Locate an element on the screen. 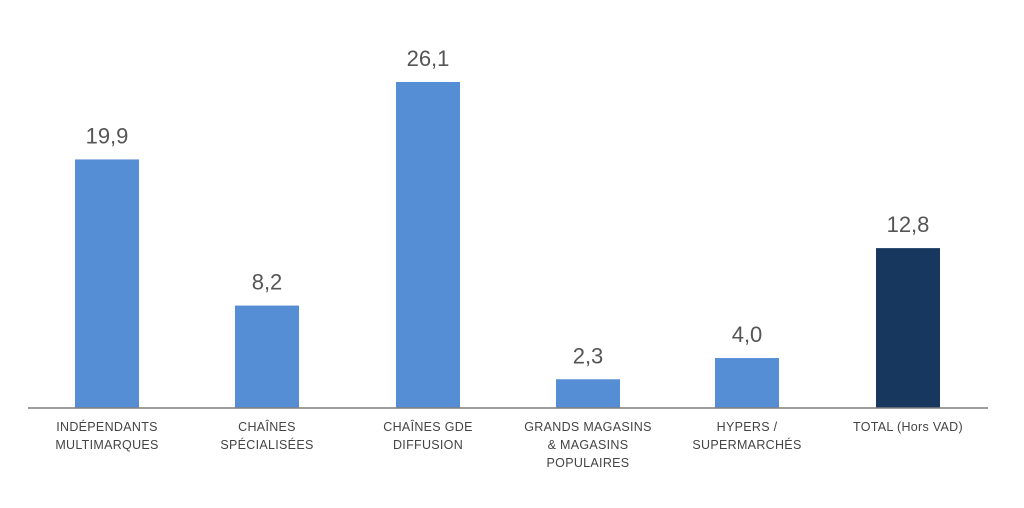 The image size is (1024, 508). value-label-1: 19,9 is located at coordinates (107, 135).